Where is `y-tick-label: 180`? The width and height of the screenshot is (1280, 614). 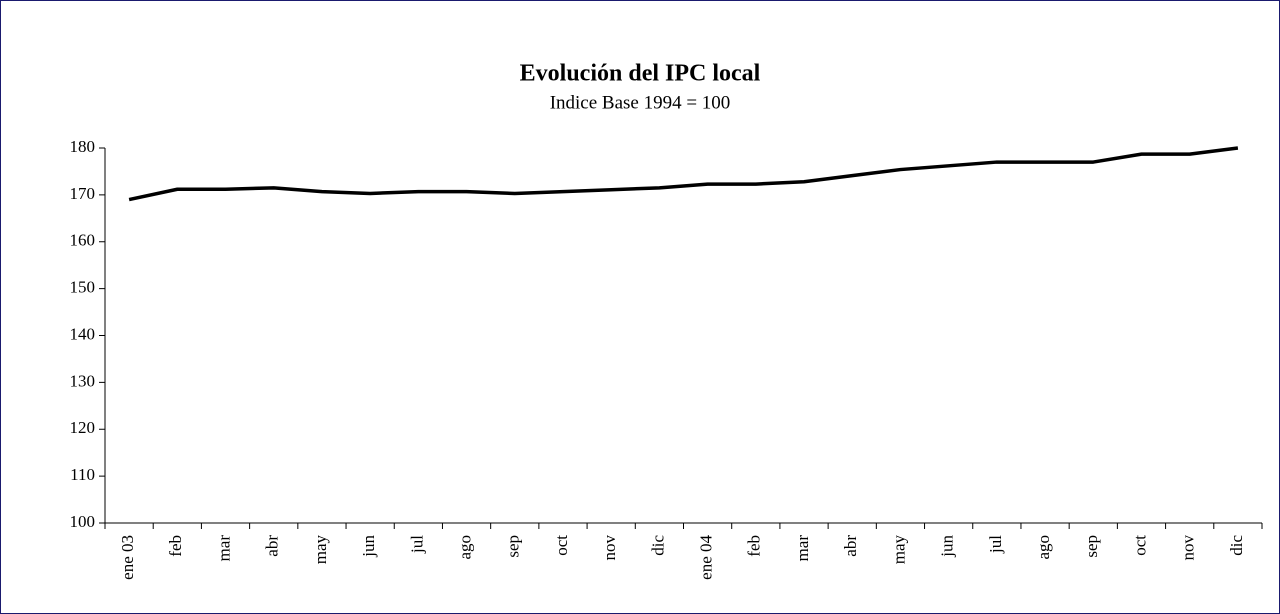 y-tick-label: 180 is located at coordinates (83, 146).